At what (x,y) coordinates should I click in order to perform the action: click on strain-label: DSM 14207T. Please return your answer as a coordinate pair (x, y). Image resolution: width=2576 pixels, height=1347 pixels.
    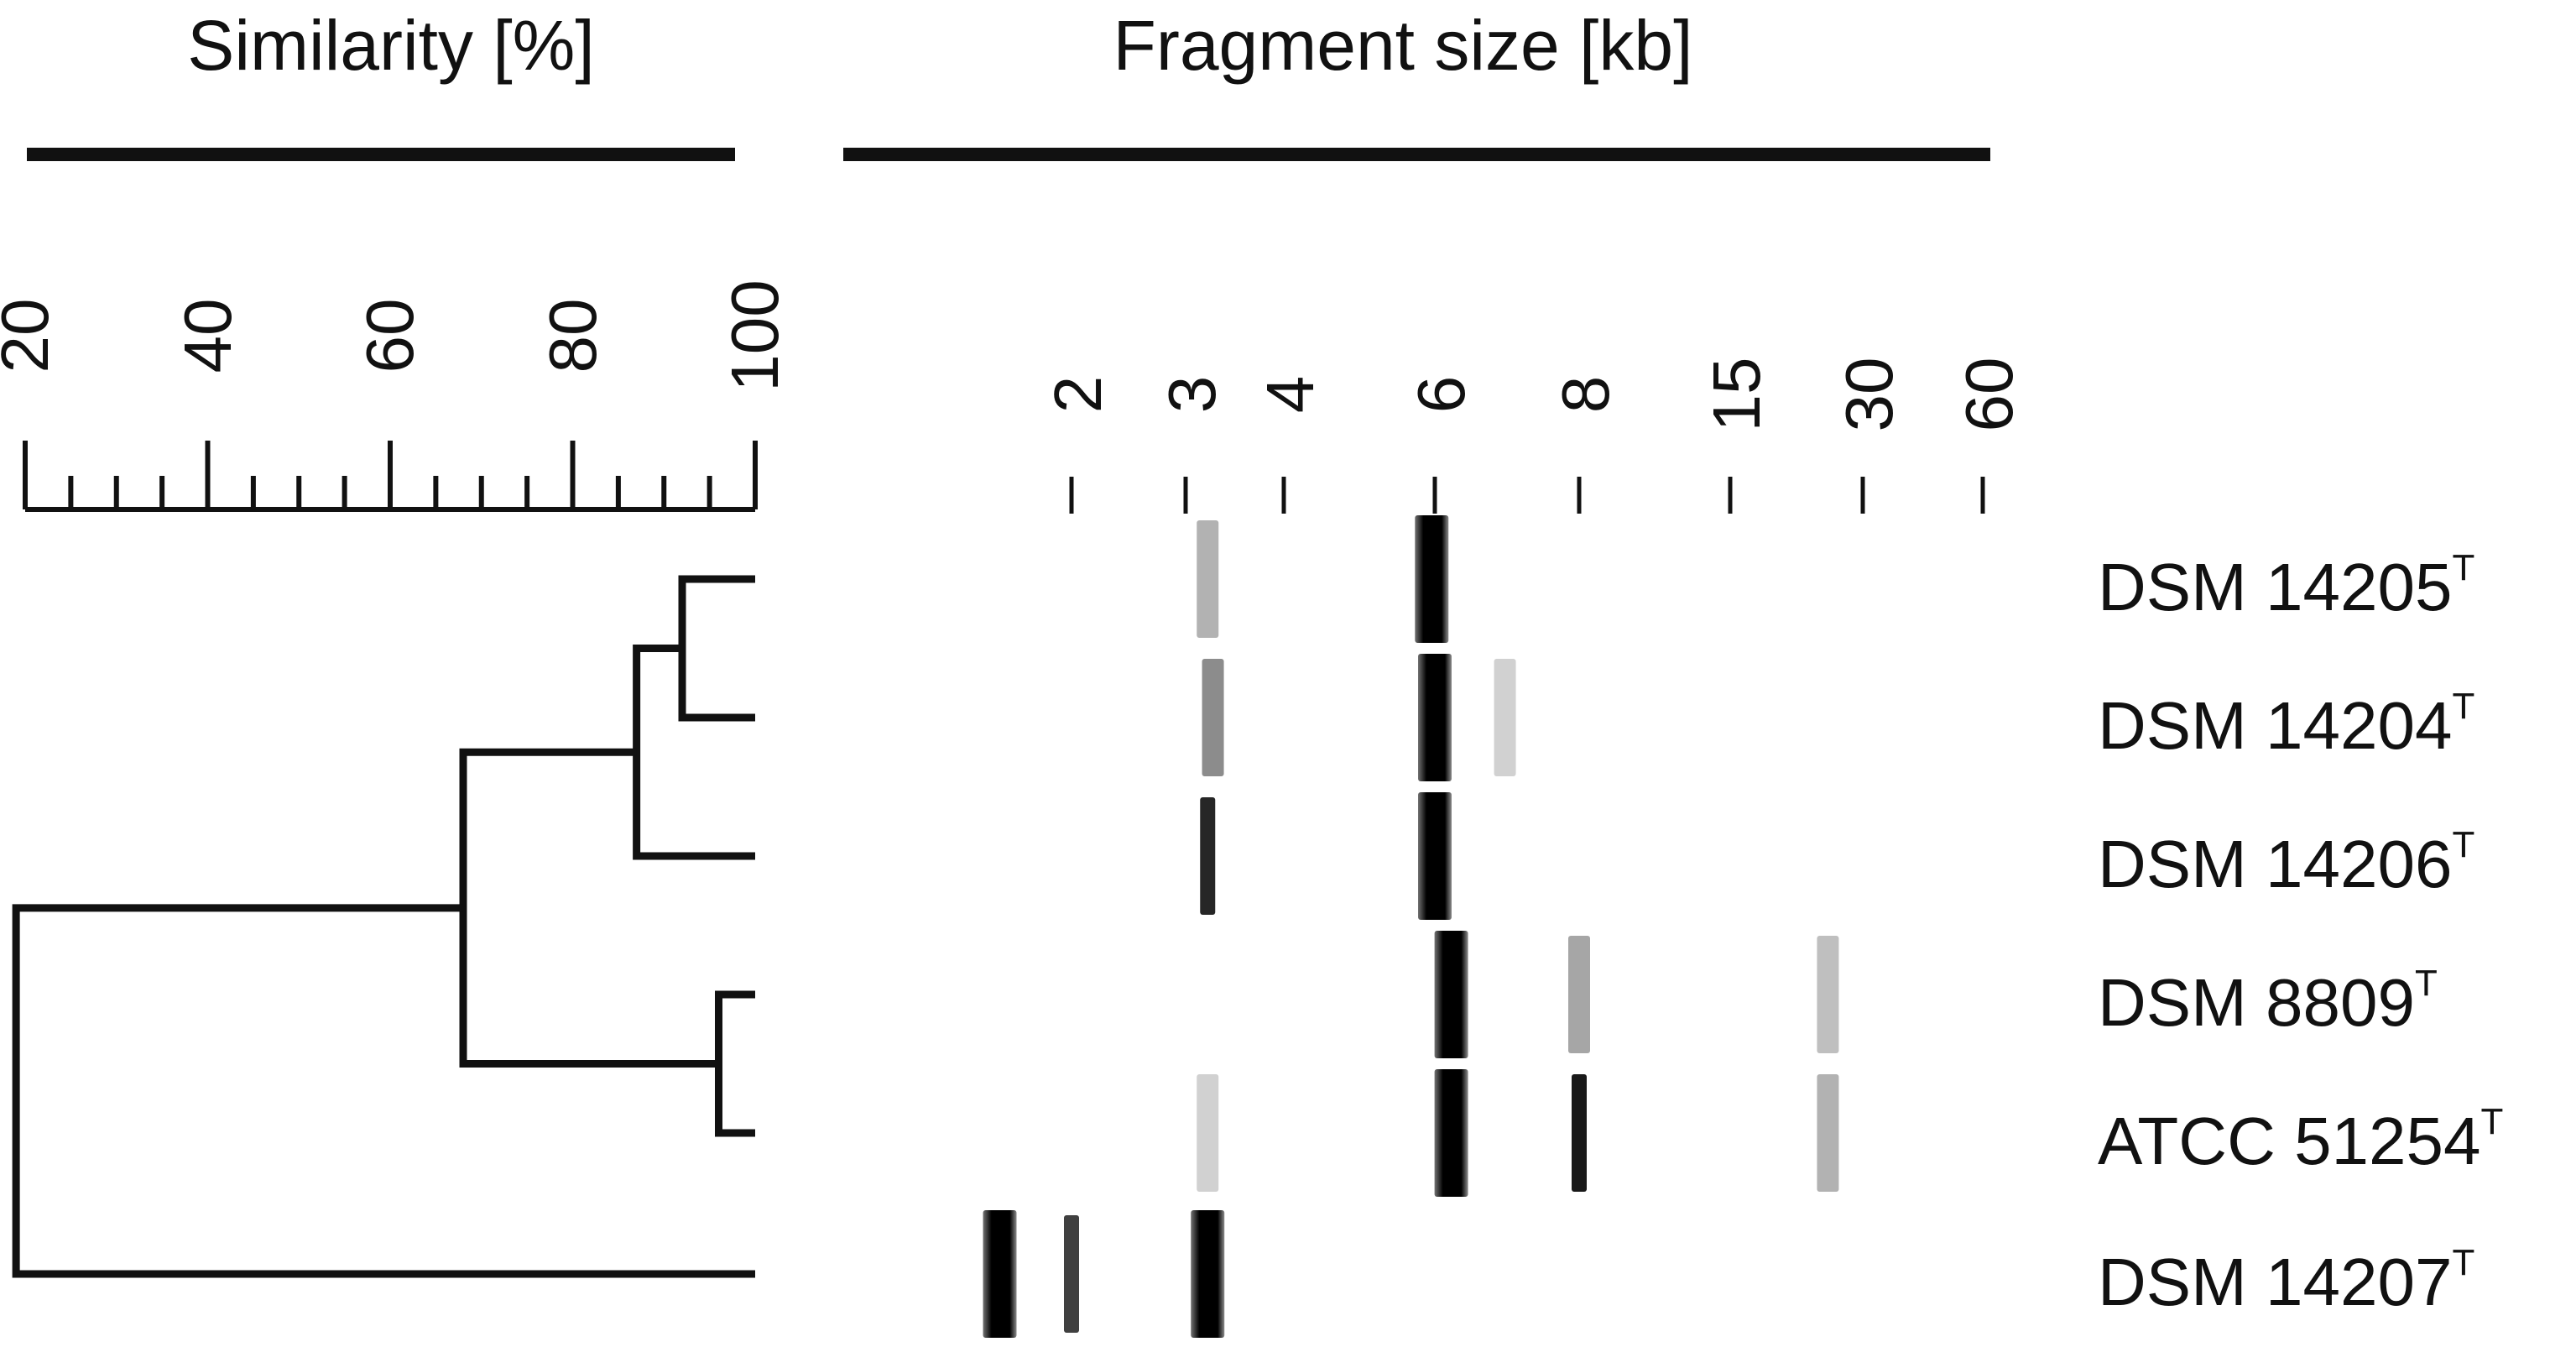
    Looking at the image, I should click on (2286, 1282).